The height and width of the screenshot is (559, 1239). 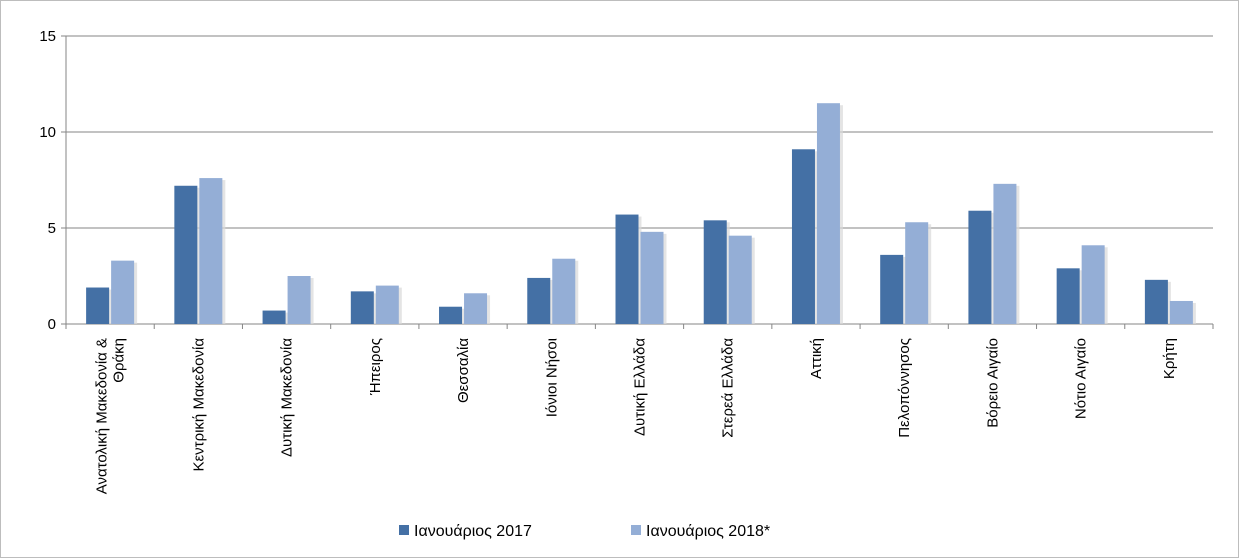 What do you see at coordinates (473, 531) in the screenshot?
I see `legend-label: Ιανουάριος 2017` at bounding box center [473, 531].